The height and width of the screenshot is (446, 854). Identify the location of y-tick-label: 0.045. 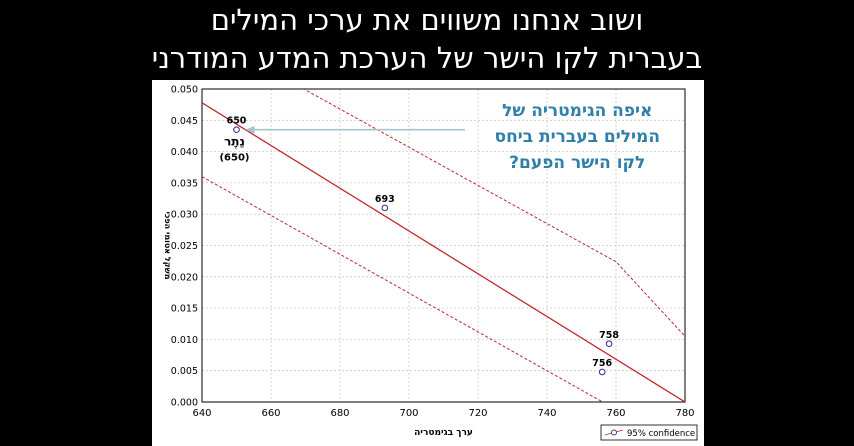
(184, 121).